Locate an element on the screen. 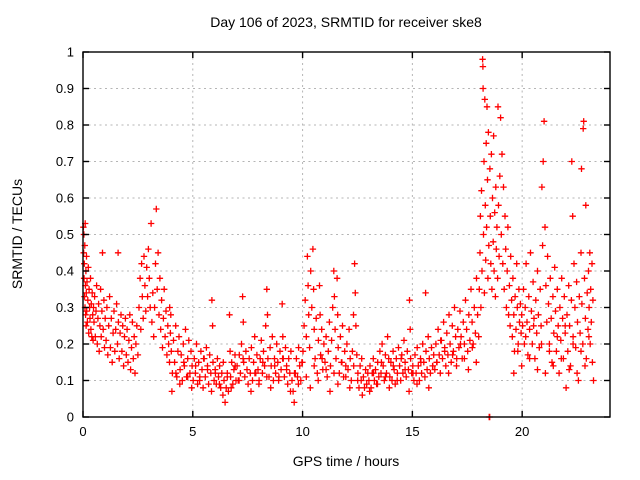 The height and width of the screenshot is (480, 640). y-tick-label: 0.7 is located at coordinates (65, 161).